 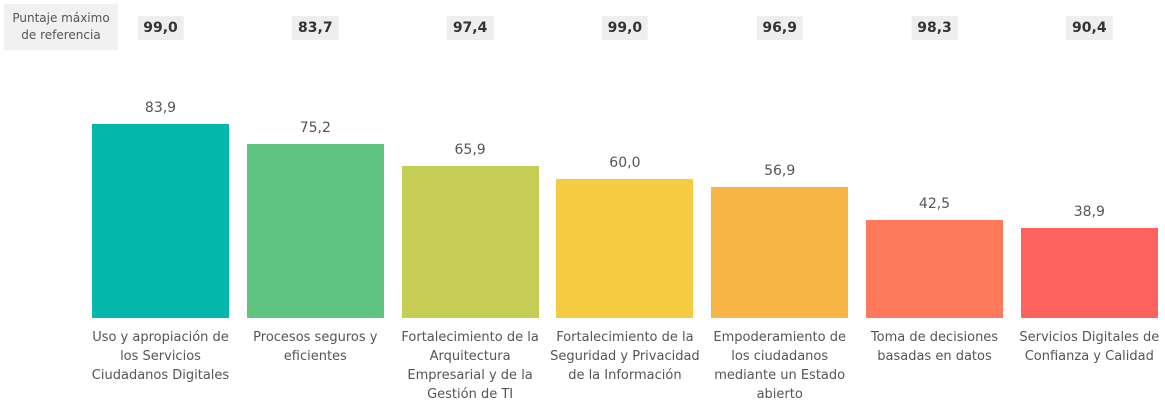 What do you see at coordinates (780, 170) in the screenshot?
I see `value-label: 56,9` at bounding box center [780, 170].